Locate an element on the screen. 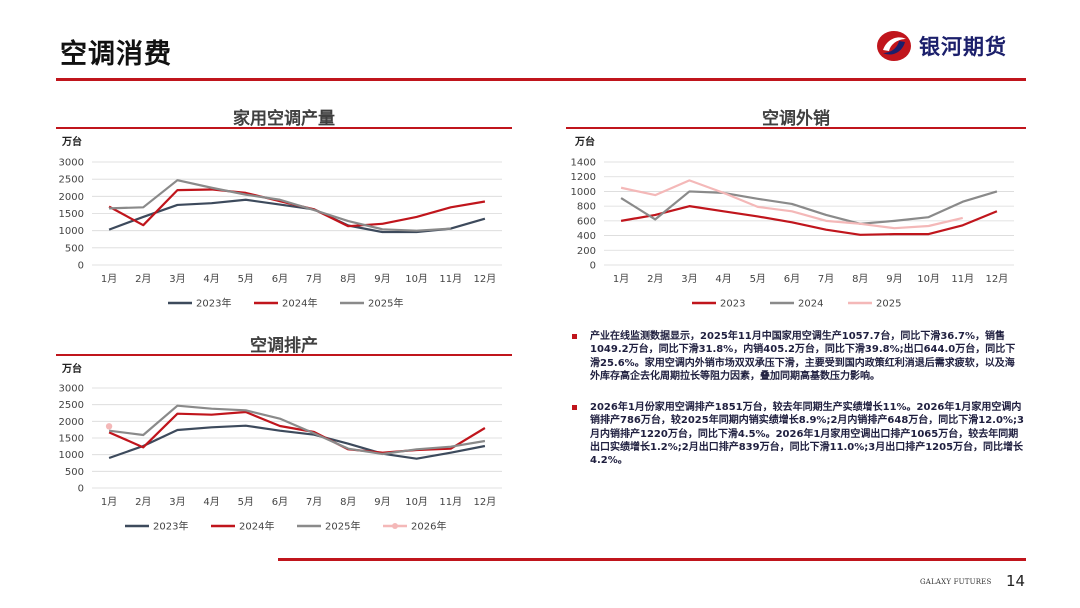 The height and width of the screenshot is (608, 1080). y-tick-label: 400 is located at coordinates (586, 236).